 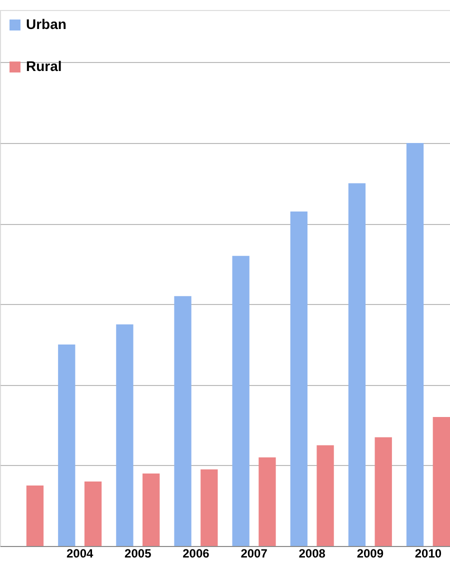 I want to click on x-tick-label: 2007, so click(x=254, y=553).